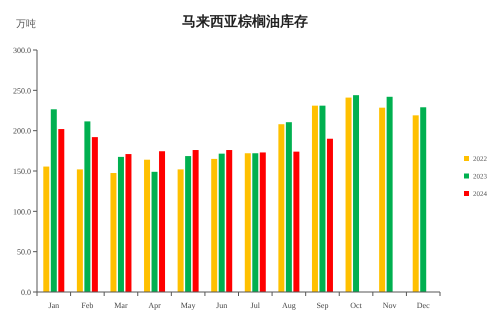 The height and width of the screenshot is (317, 500). I want to click on y-tick-label: 150.0, so click(22, 171).